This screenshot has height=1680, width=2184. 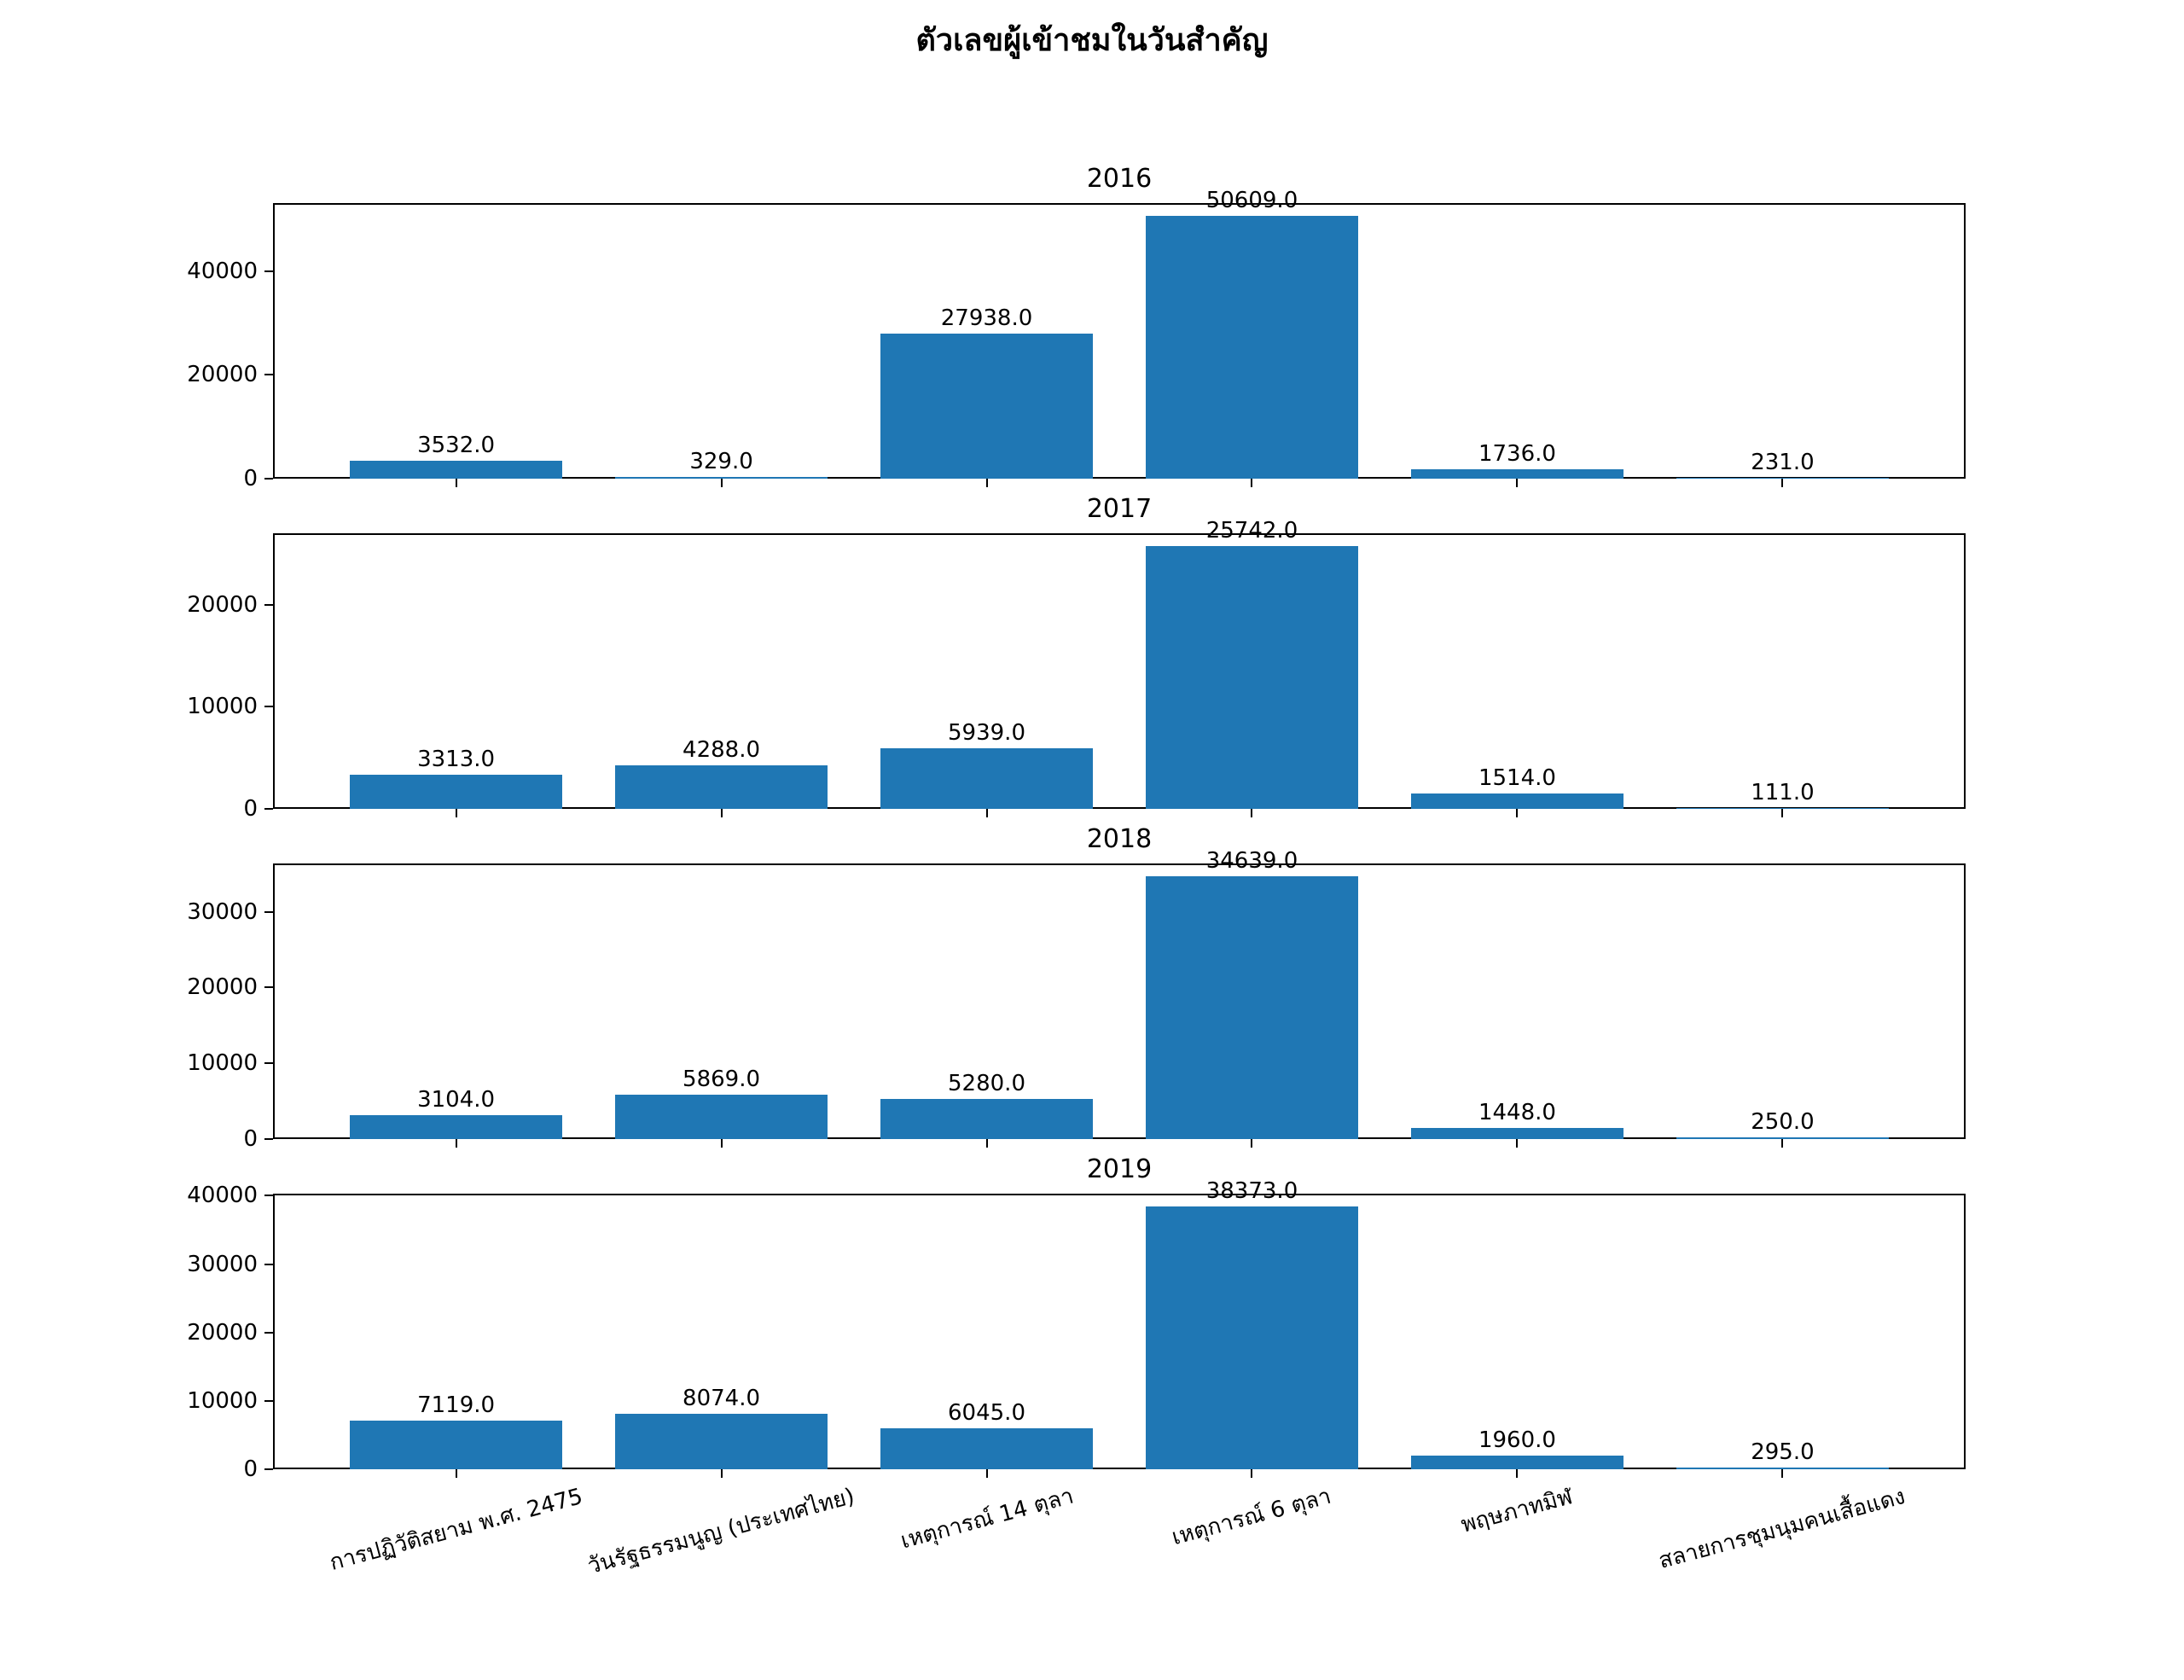 I want to click on x-tick-label: สลายการชุมนุมคนเสื้อแดง, so click(x=1782, y=1529).